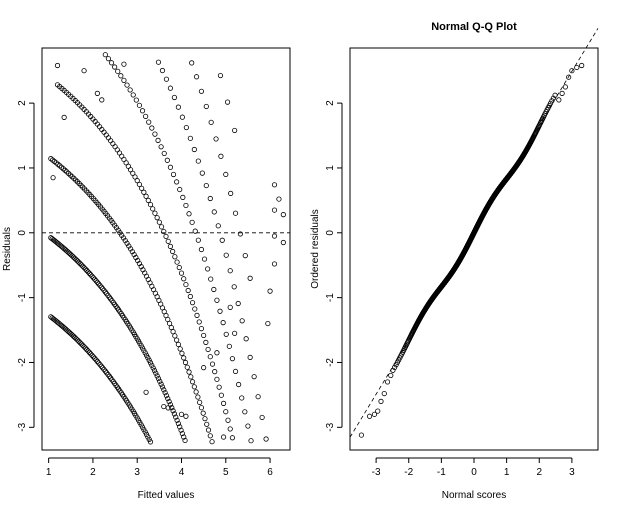  Describe the element at coordinates (22, 426) in the screenshot. I see `residuals-y-tick-label: -3` at that location.